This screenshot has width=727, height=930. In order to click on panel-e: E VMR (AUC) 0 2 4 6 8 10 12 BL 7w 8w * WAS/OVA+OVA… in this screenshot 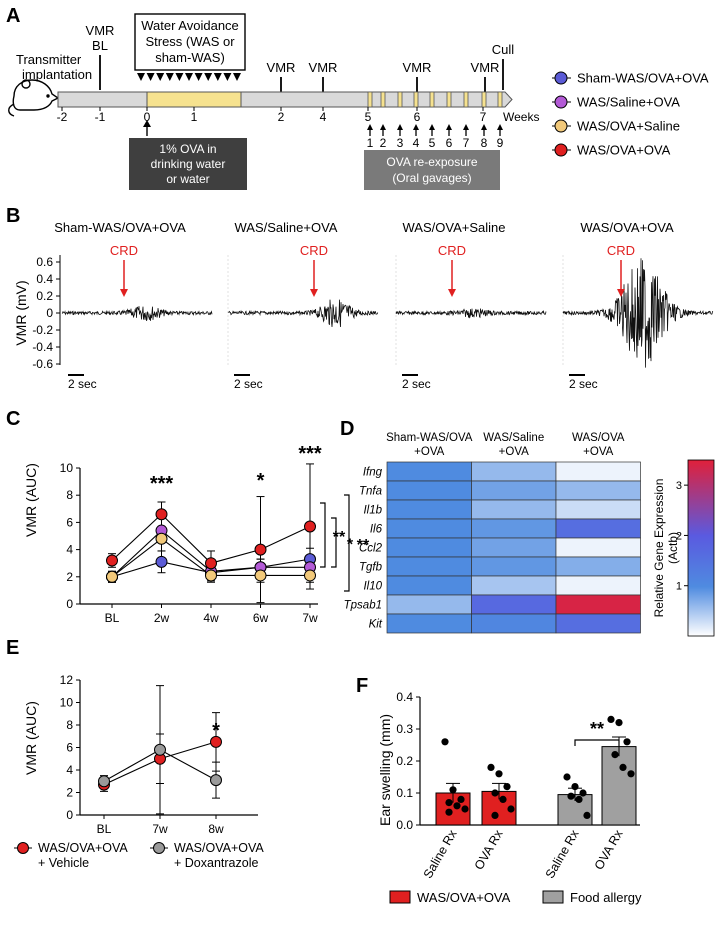, I will do `click(135, 753)`.